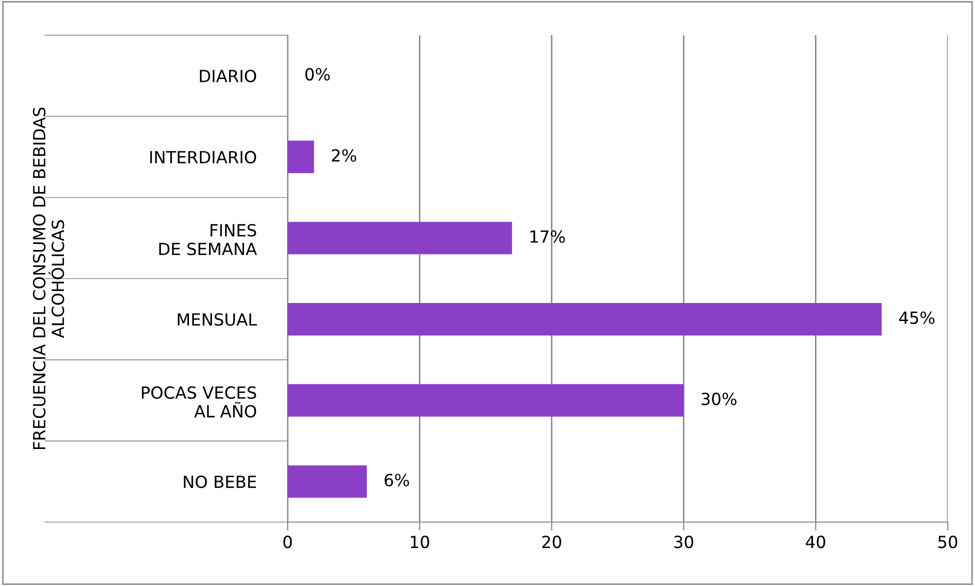 The image size is (975, 586). Describe the element at coordinates (199, 402) in the screenshot. I see `y-tick-label: POCAS VECES AL AÑO` at that location.